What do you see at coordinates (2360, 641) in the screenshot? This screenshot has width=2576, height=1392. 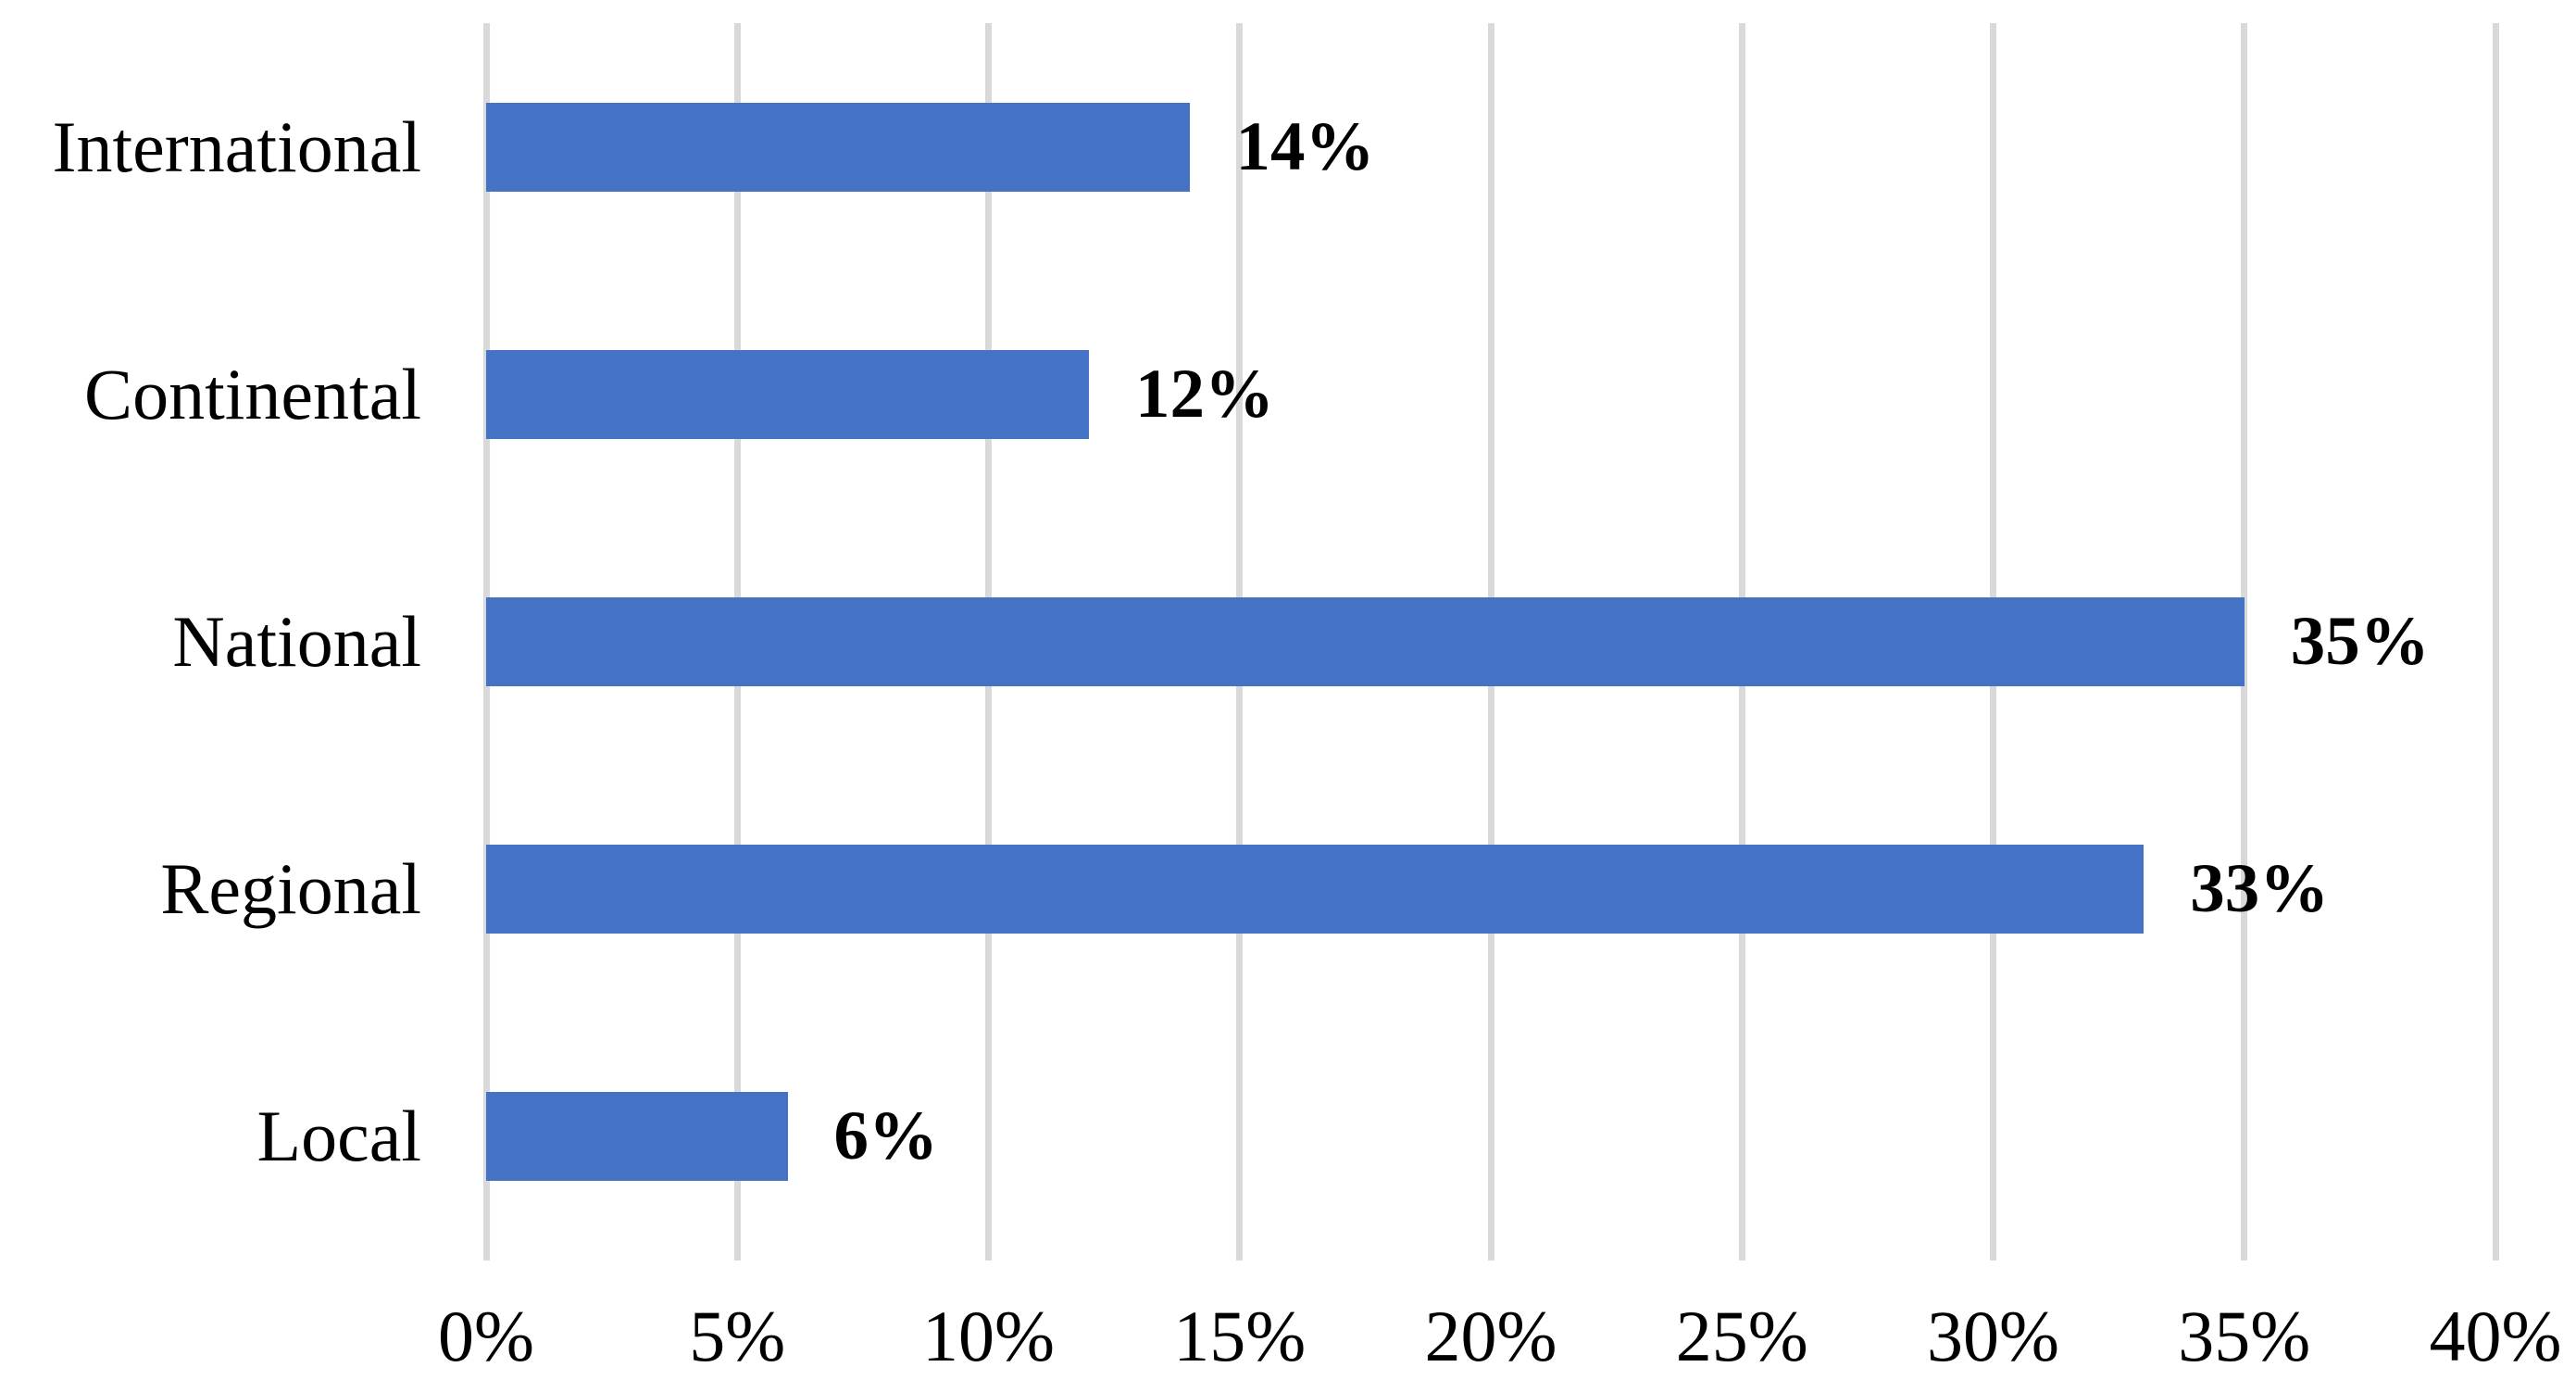 I see `data-label-national: 35%` at bounding box center [2360, 641].